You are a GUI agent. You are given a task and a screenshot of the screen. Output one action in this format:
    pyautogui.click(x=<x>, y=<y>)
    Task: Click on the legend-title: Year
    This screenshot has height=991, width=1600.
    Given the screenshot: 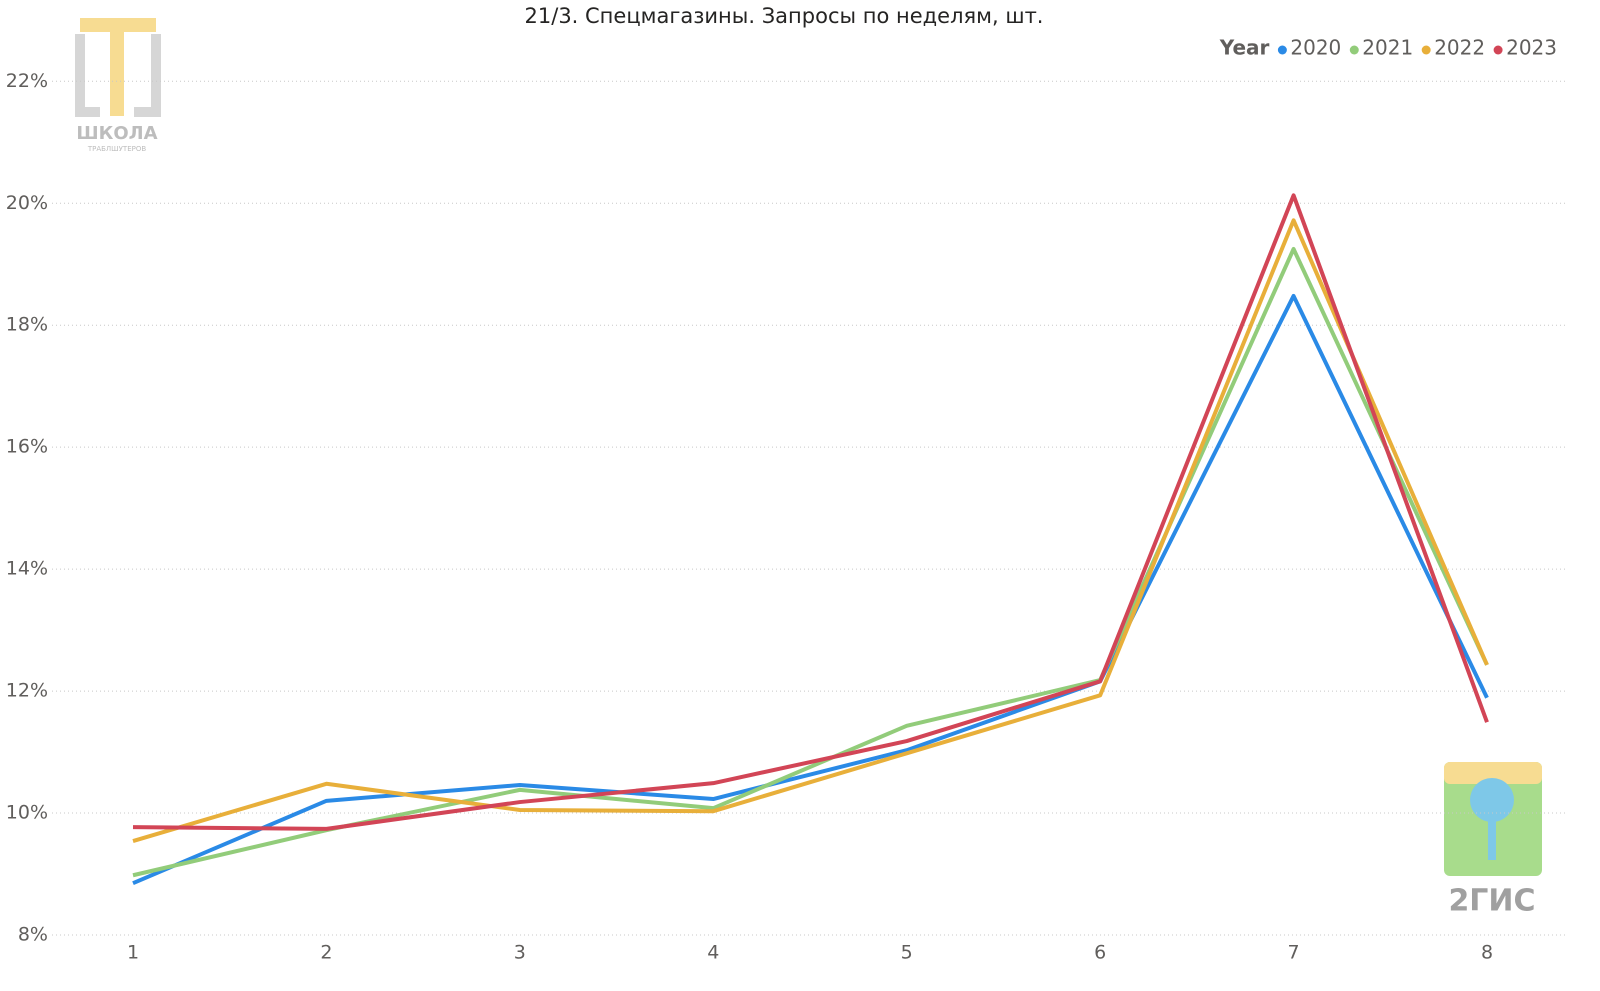 What is the action you would take?
    pyautogui.click(x=1244, y=48)
    